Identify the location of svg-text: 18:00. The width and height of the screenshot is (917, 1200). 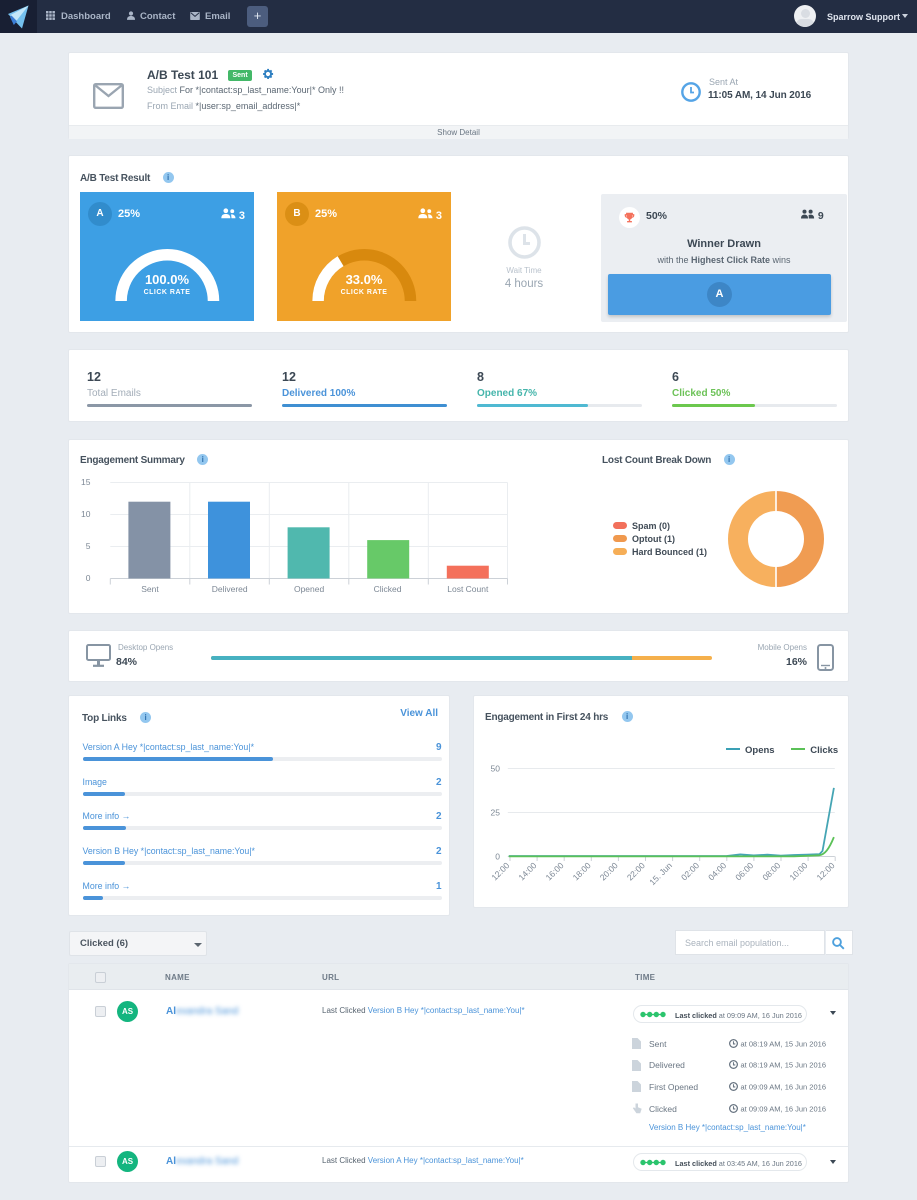
(582, 871).